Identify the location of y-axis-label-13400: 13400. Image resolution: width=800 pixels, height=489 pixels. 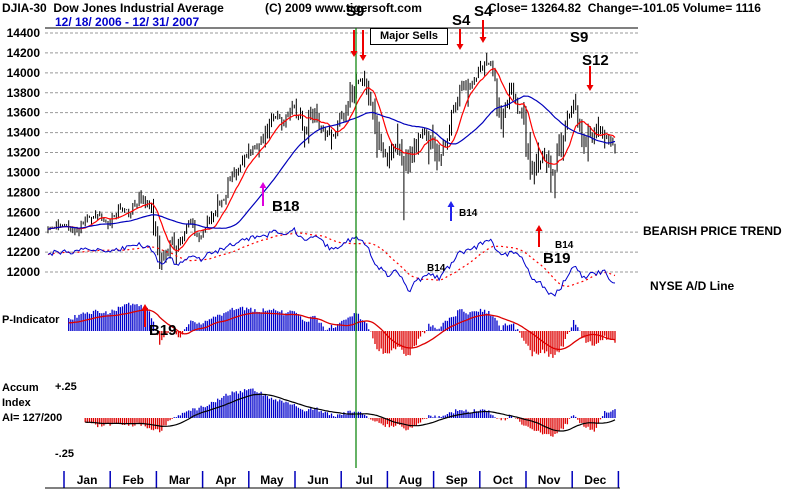
(24, 133).